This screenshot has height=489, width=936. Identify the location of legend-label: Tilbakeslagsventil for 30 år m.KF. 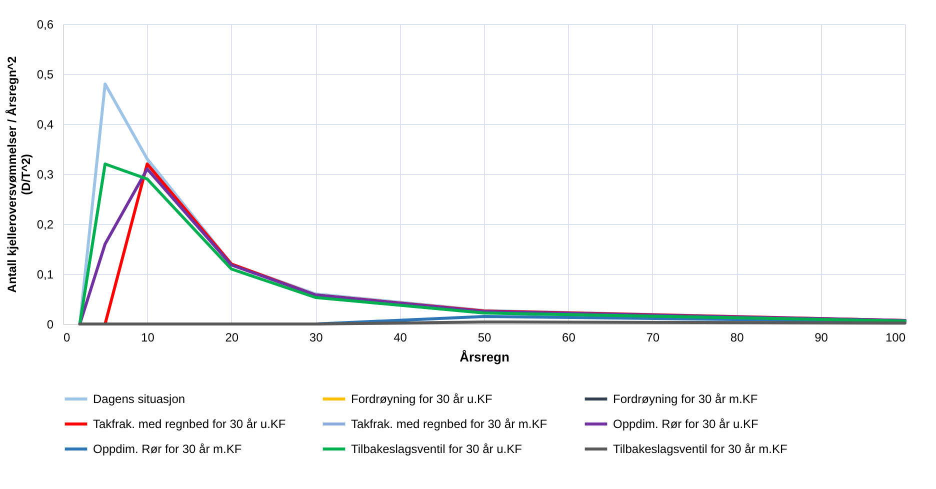
(700, 449).